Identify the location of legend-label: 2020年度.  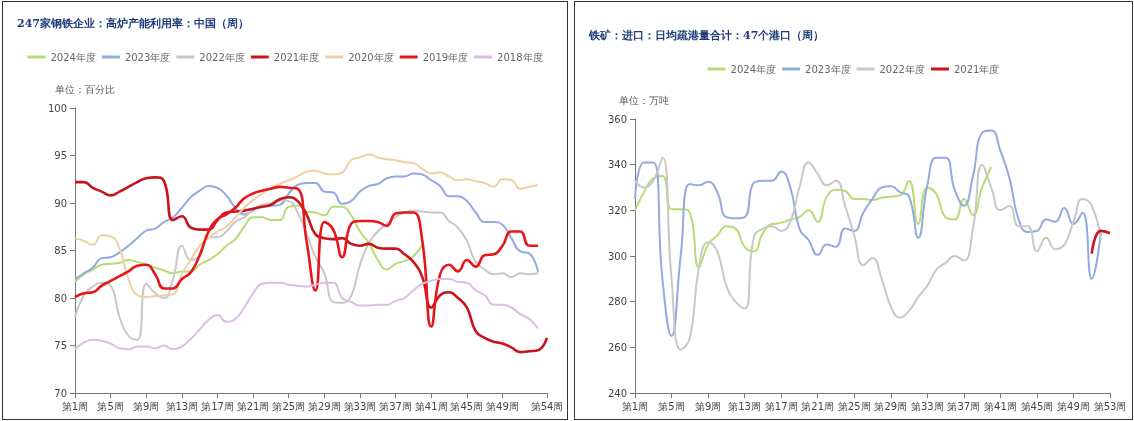
(371, 57).